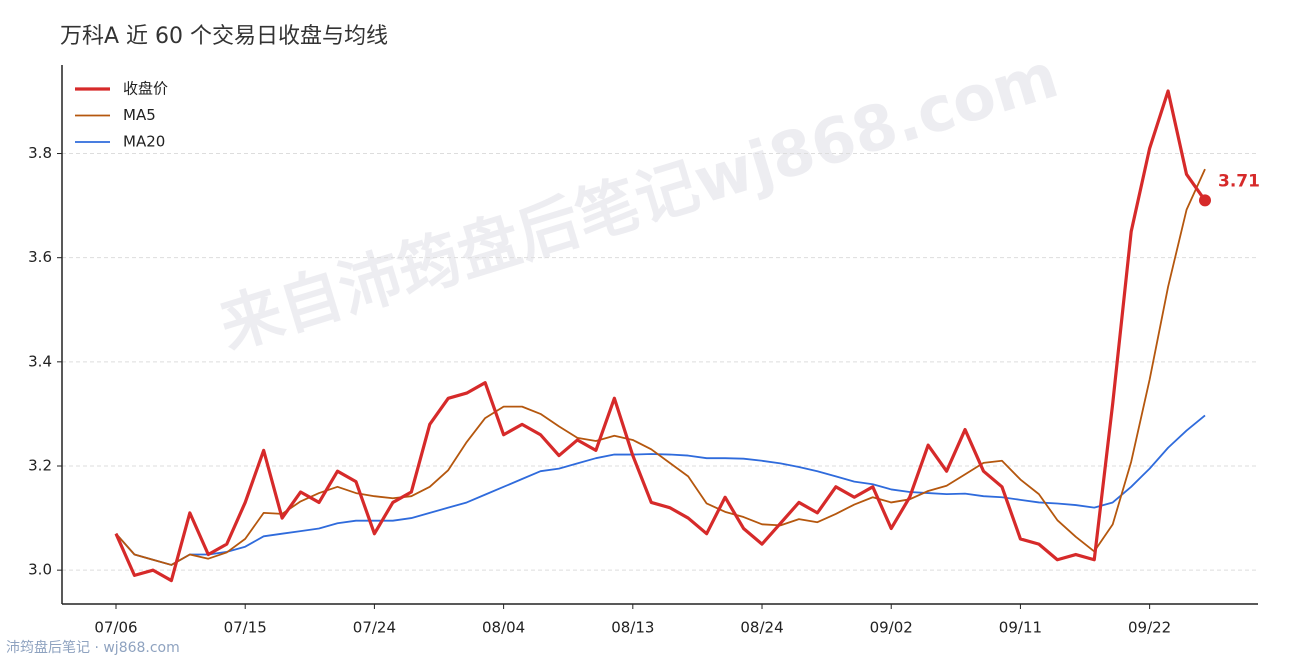 This screenshot has height=660, width=1290. Describe the element at coordinates (40, 361) in the screenshot. I see `y-tick-label: 3.4` at that location.